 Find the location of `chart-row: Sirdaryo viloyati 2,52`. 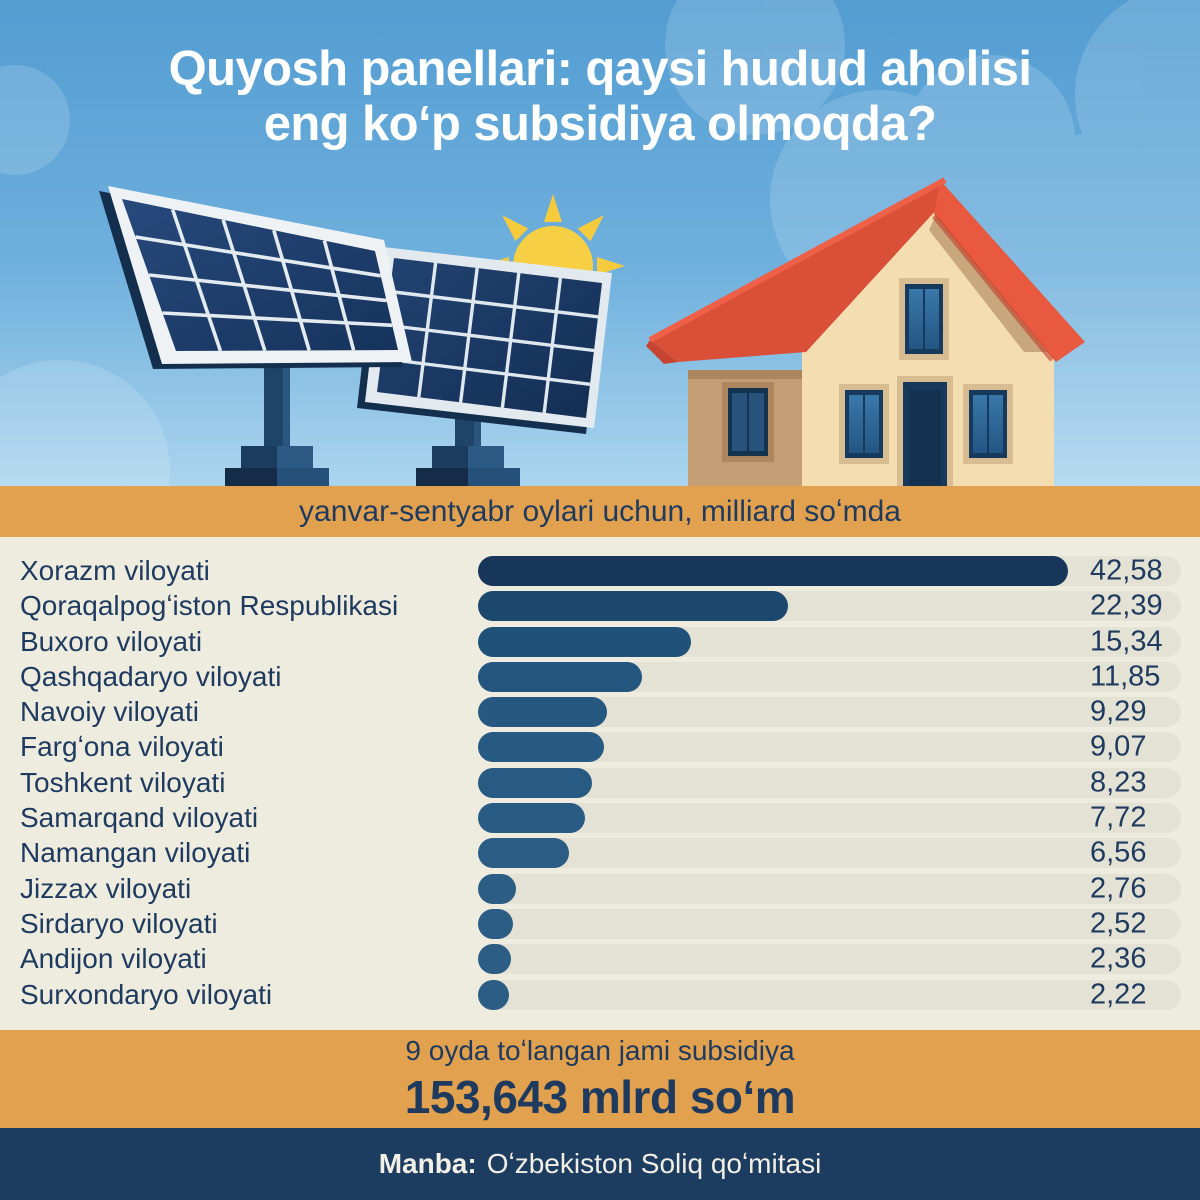

chart-row: Sirdaryo viloyati 2,52 is located at coordinates (600, 923).